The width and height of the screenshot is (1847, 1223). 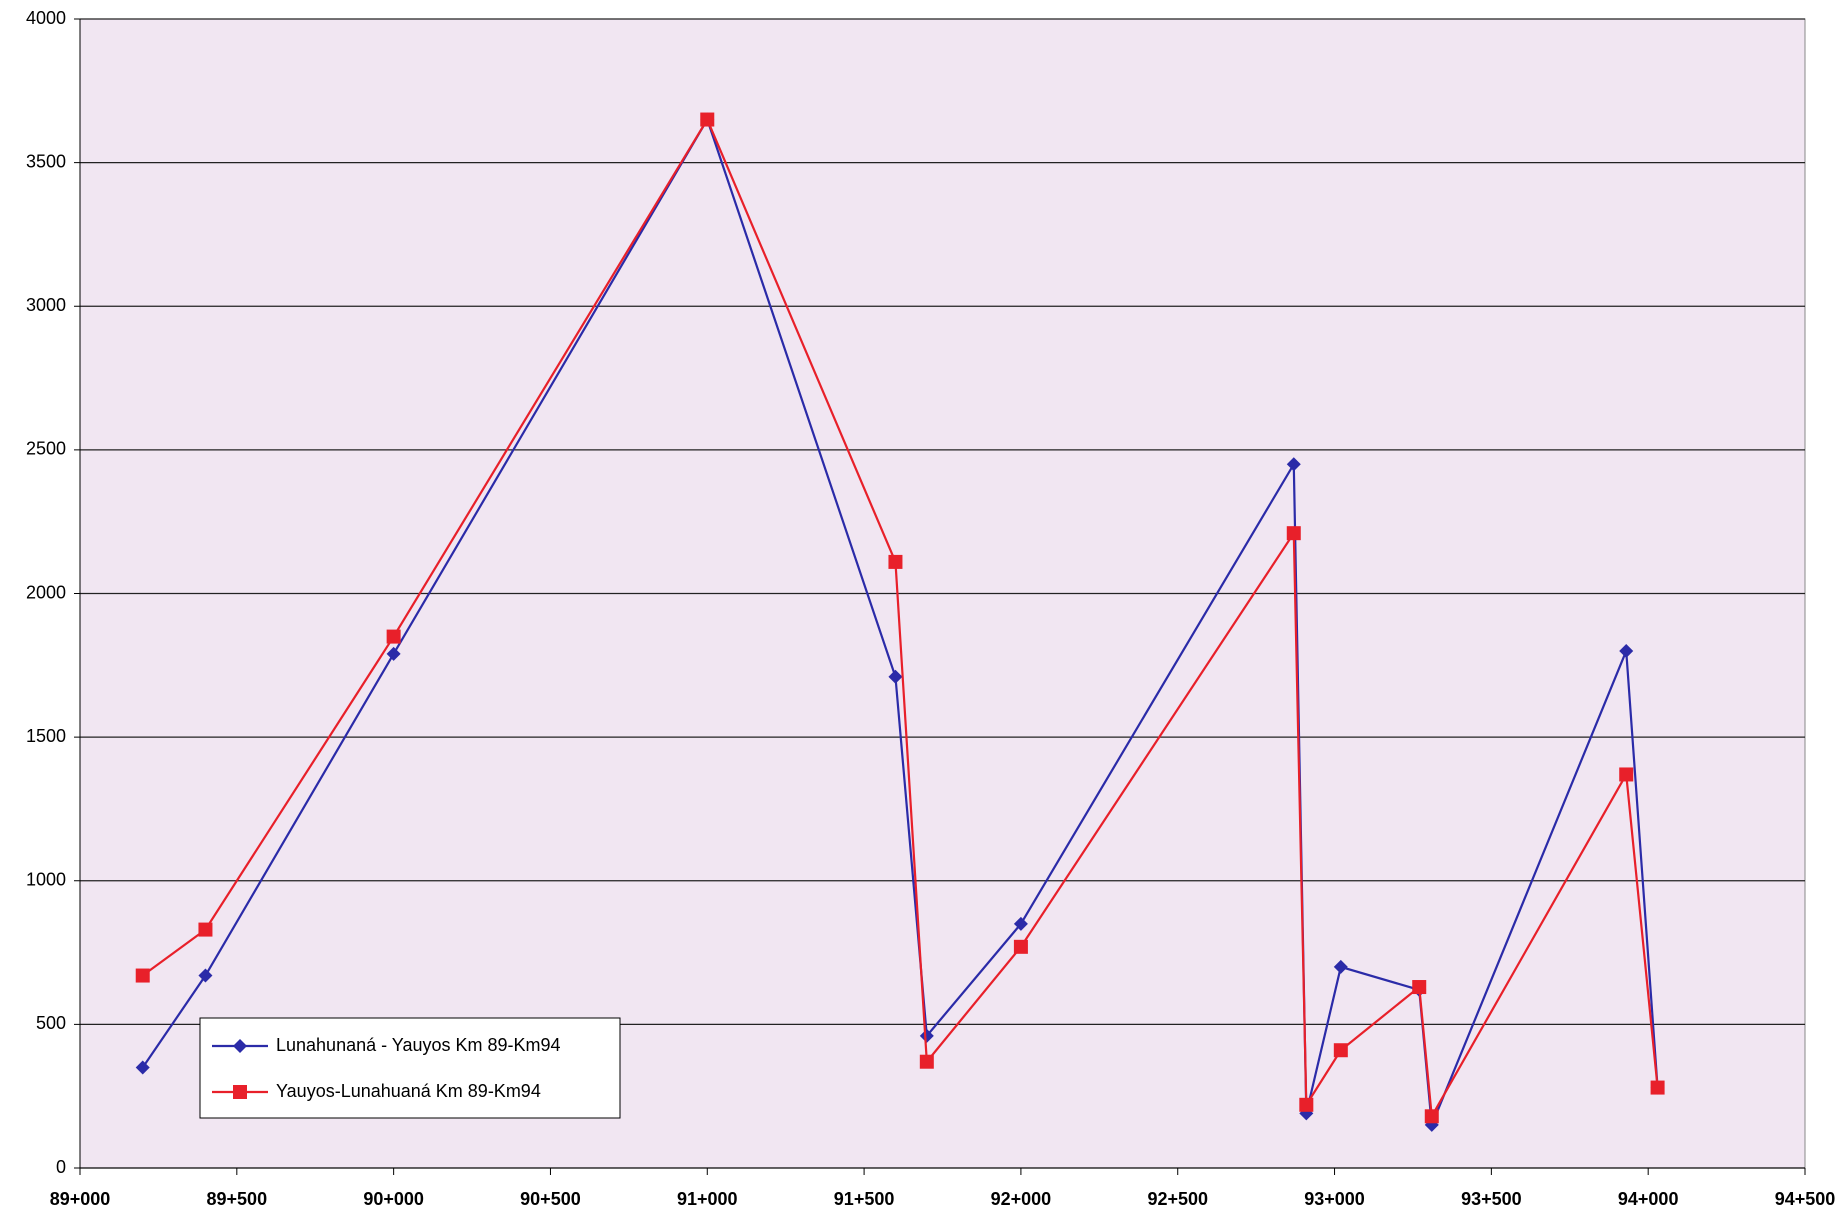 What do you see at coordinates (1491, 1199) in the screenshot?
I see `x-tick-label: 93+500` at bounding box center [1491, 1199].